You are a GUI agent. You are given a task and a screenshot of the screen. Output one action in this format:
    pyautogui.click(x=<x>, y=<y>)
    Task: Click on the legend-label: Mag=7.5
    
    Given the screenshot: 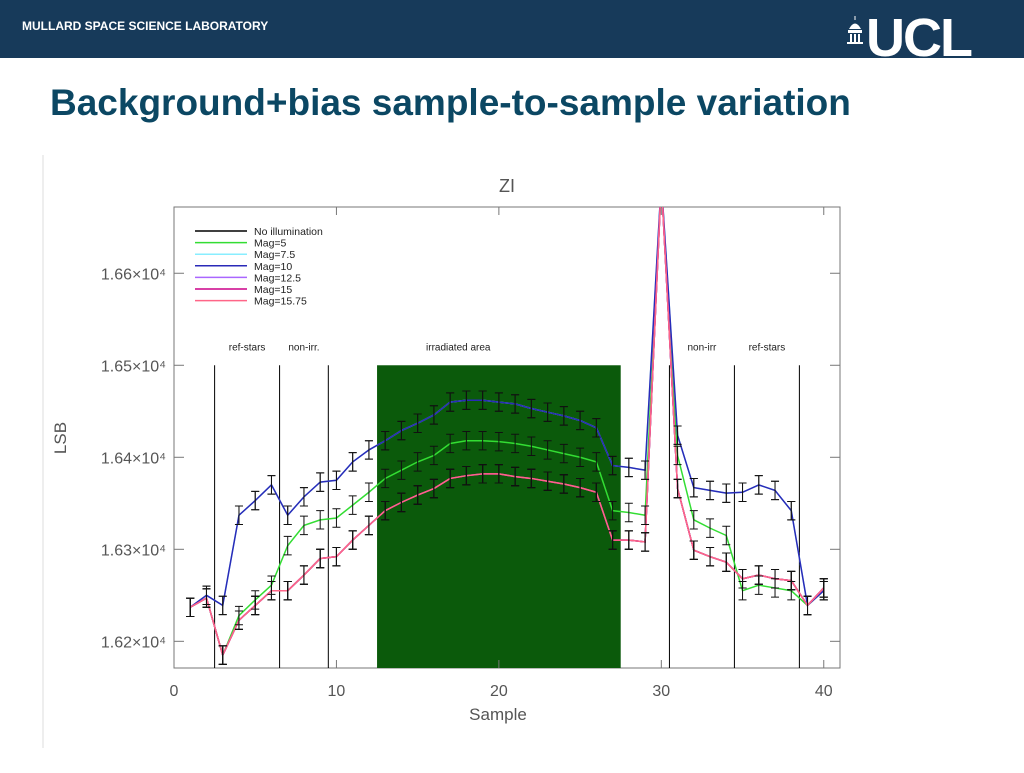 What is the action you would take?
    pyautogui.click(x=274, y=255)
    